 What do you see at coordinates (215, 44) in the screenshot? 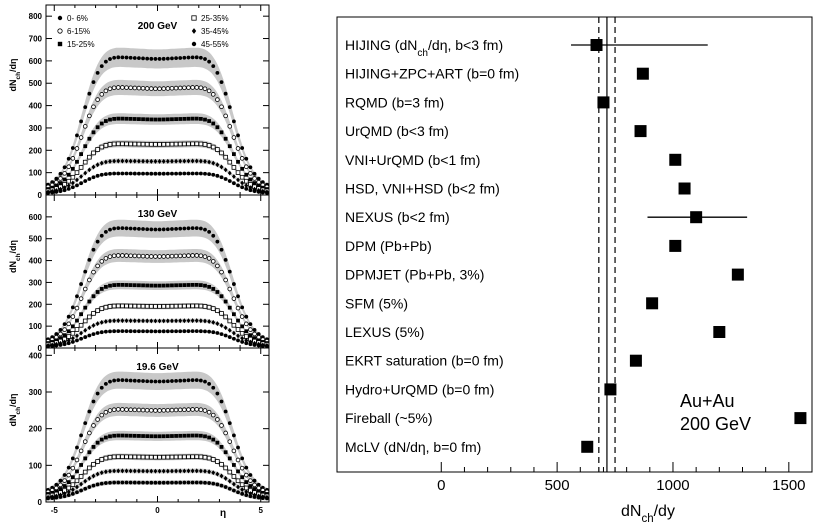
I see `legend-entry: 45-55%` at bounding box center [215, 44].